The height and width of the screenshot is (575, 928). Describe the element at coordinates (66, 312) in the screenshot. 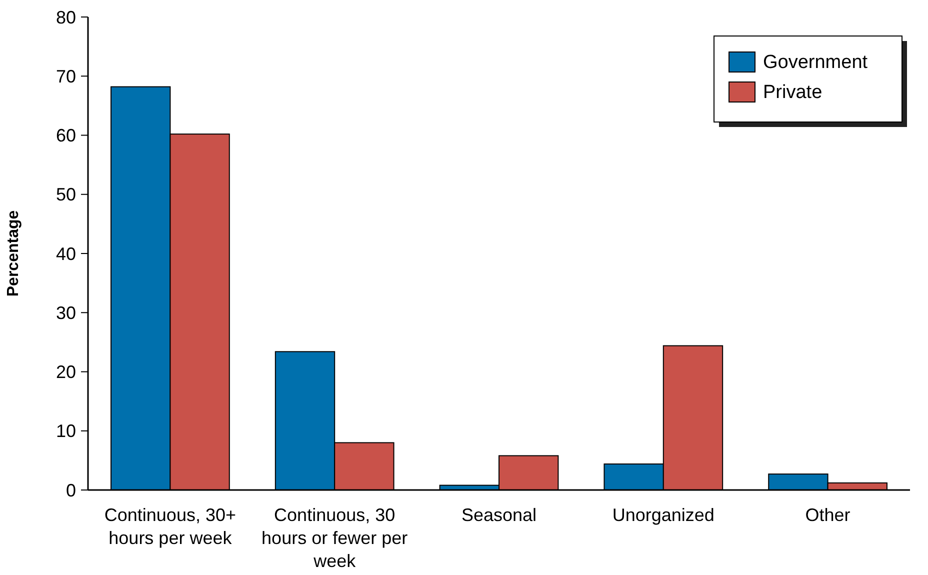

I see `y-tick-label: 30` at that location.